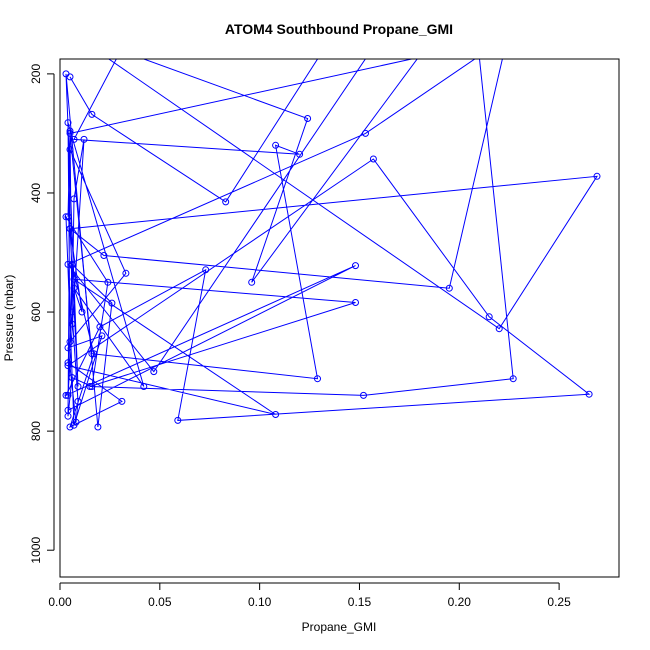 The width and height of the screenshot is (650, 650). I want to click on x-tick-label: 0.25, so click(559, 602).